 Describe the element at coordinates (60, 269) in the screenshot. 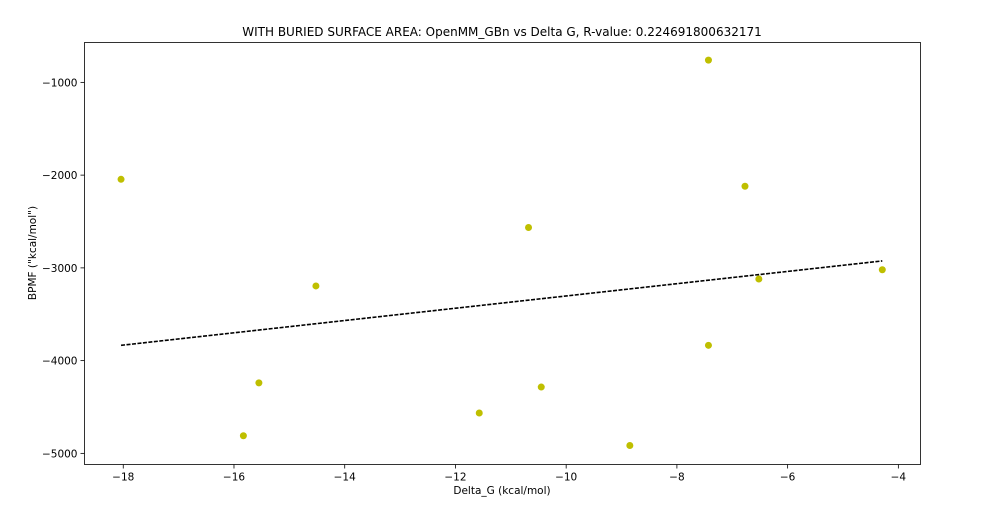

I see `y-tick-label: −3000` at that location.